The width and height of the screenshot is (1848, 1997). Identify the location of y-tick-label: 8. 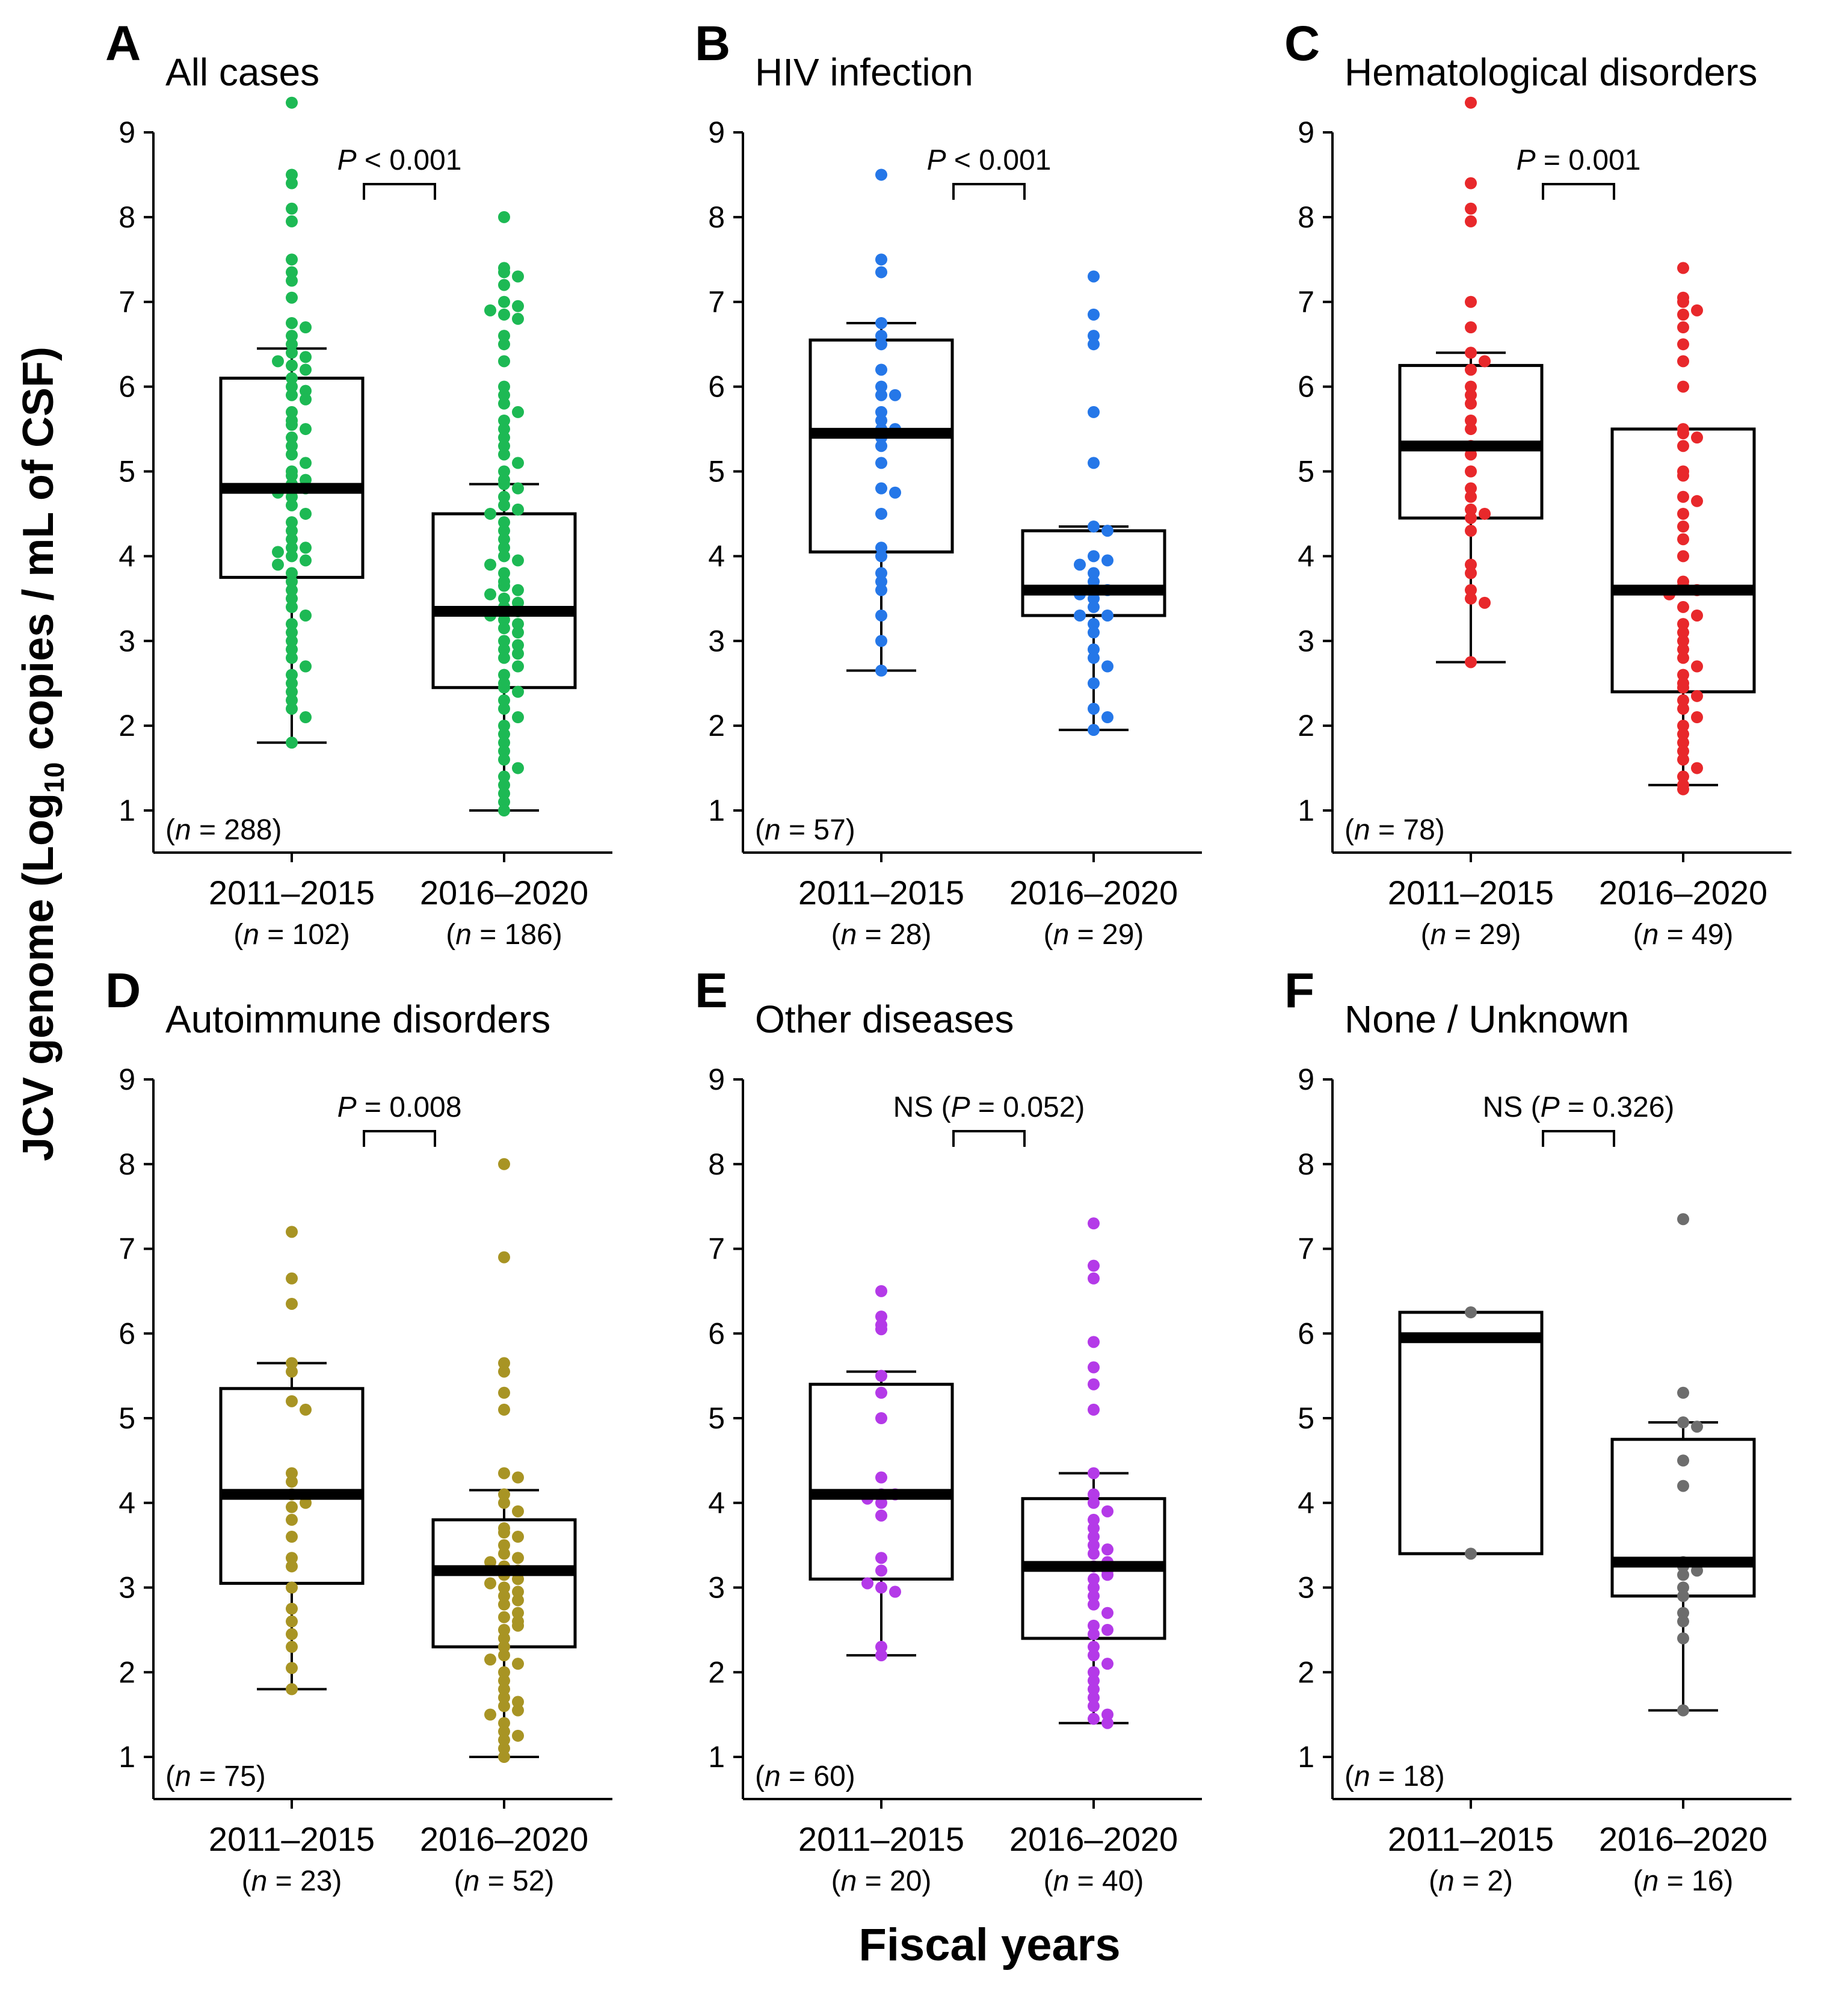
(127, 1164).